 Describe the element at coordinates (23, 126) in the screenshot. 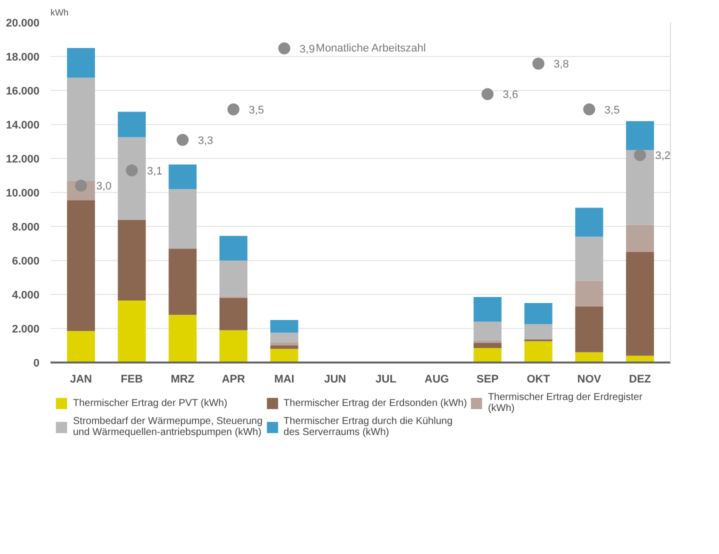

I see `y-tick-label: 14.000` at that location.